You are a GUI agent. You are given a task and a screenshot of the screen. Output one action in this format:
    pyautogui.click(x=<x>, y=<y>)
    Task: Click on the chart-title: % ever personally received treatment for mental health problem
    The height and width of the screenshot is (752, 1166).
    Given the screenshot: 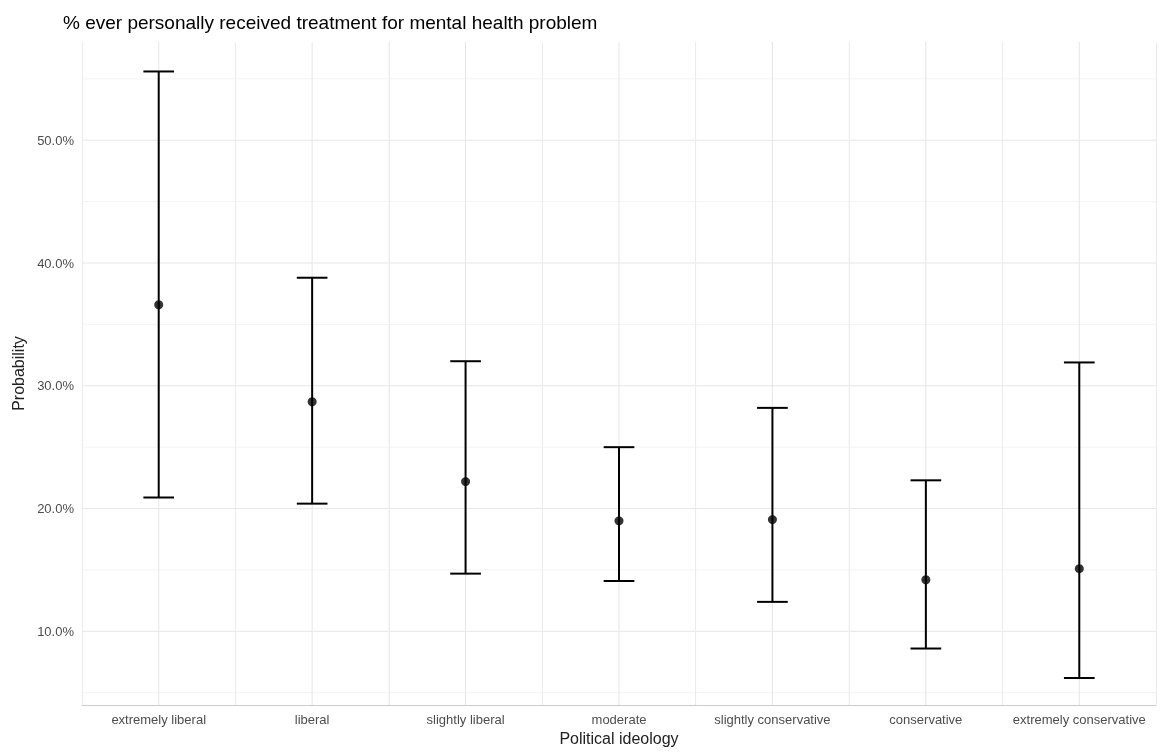 What is the action you would take?
    pyautogui.click(x=330, y=22)
    